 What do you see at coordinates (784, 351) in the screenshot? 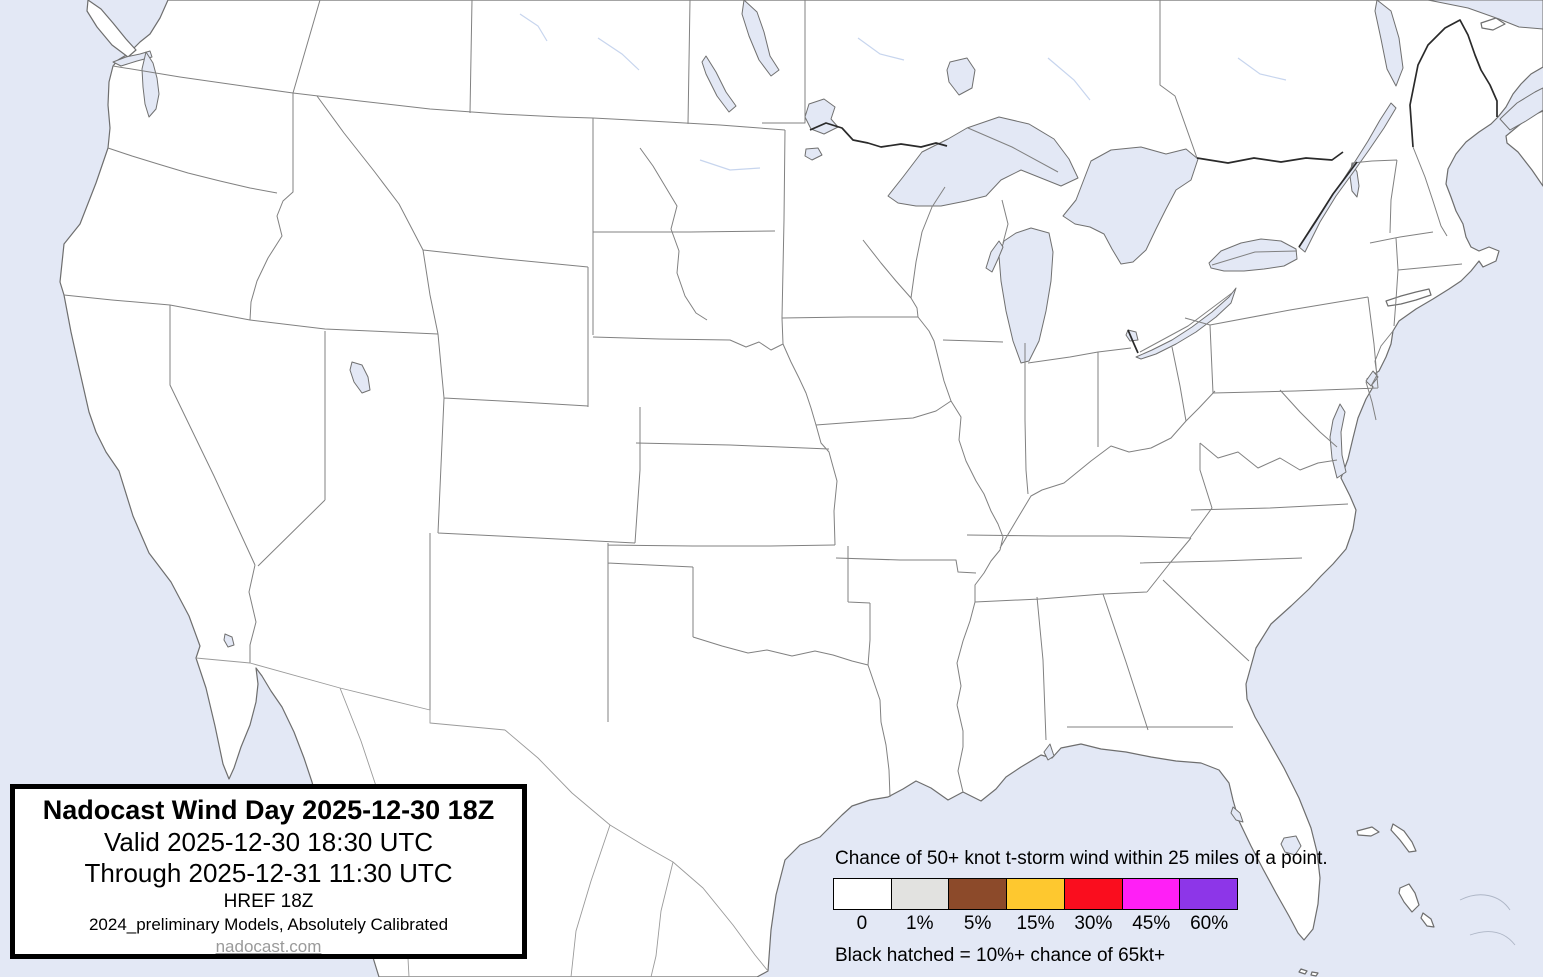
I see `state-borders-plains` at bounding box center [784, 351].